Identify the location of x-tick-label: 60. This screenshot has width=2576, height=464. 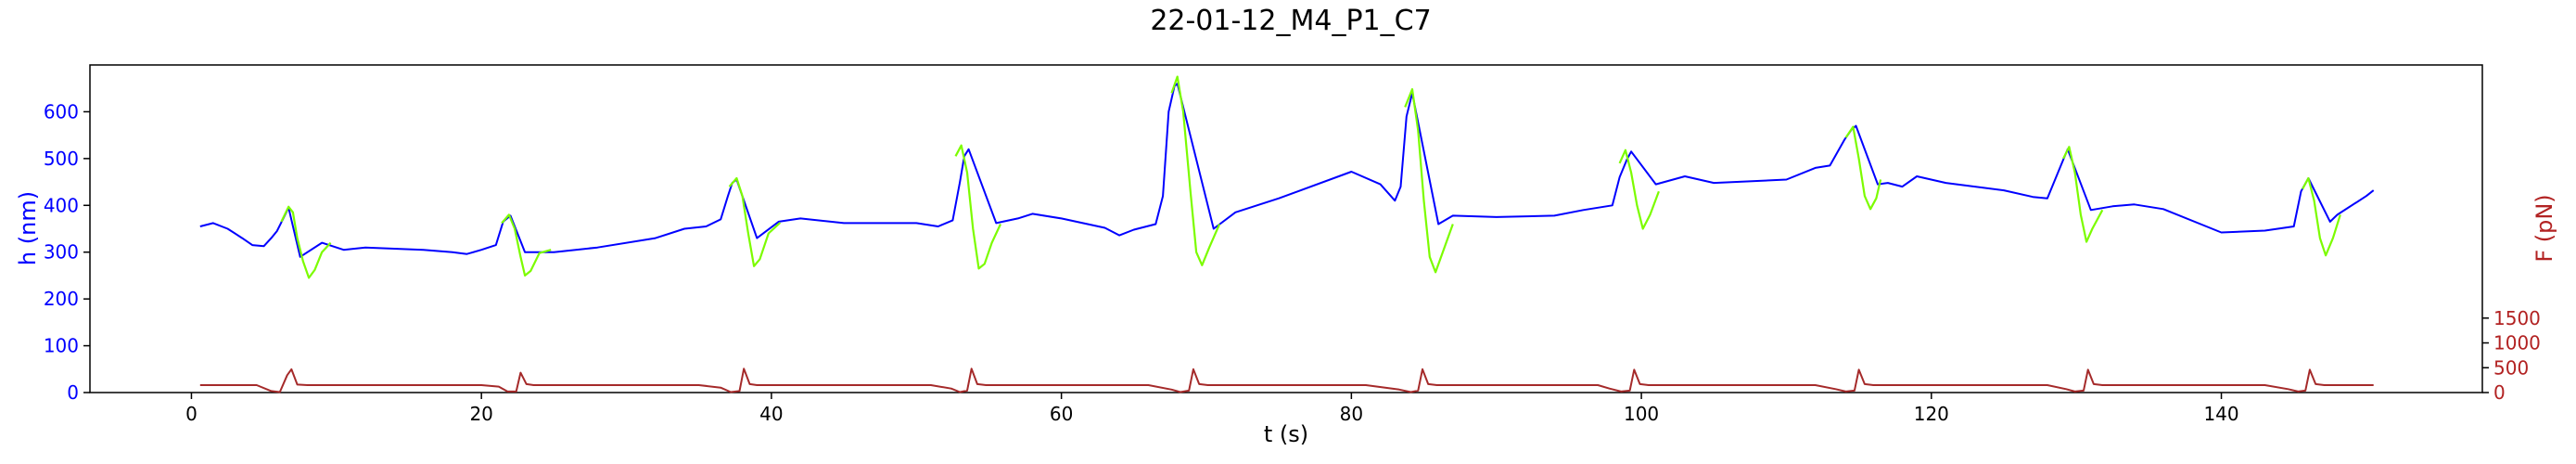
(1062, 414).